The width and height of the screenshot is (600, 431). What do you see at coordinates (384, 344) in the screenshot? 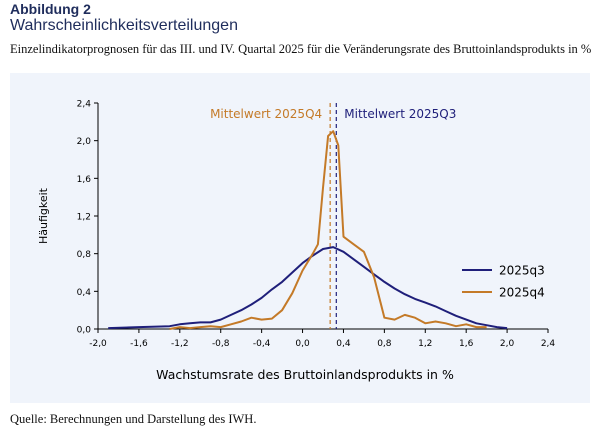
I see `x-tick-label: 0,8` at bounding box center [384, 344].